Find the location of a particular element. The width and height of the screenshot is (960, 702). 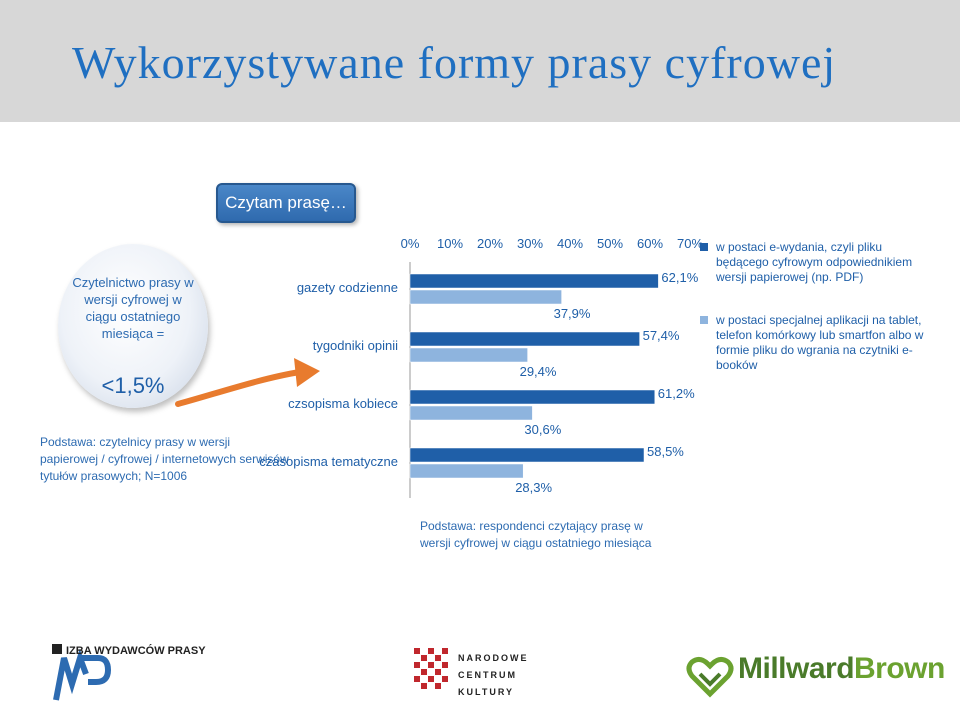

data-label: 37,9% is located at coordinates (572, 313).